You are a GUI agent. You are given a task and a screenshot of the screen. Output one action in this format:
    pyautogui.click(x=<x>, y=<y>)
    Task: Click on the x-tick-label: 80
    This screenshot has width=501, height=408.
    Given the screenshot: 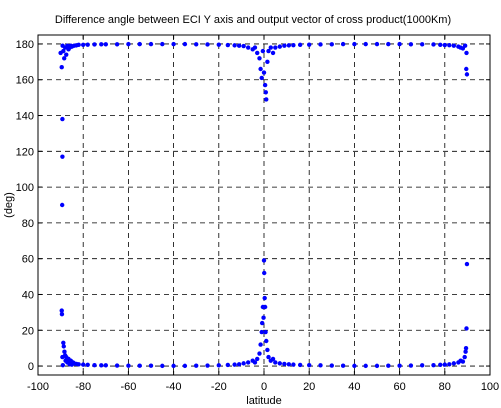 What is the action you would take?
    pyautogui.click(x=445, y=387)
    